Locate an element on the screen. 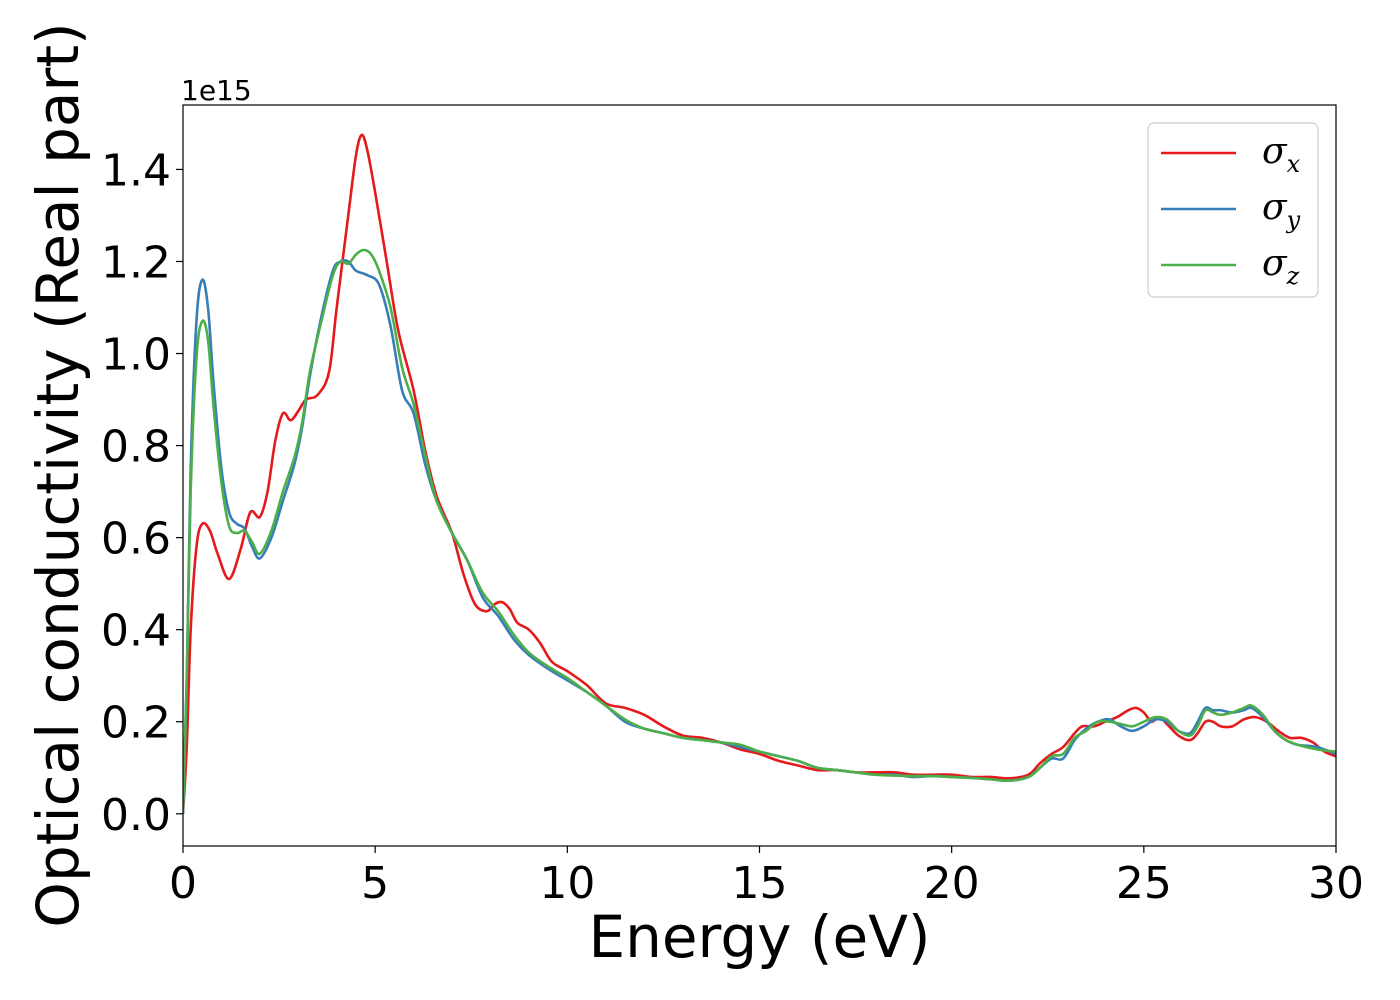 The image size is (1400, 1000). x-tick-label: 5 is located at coordinates (375, 883).